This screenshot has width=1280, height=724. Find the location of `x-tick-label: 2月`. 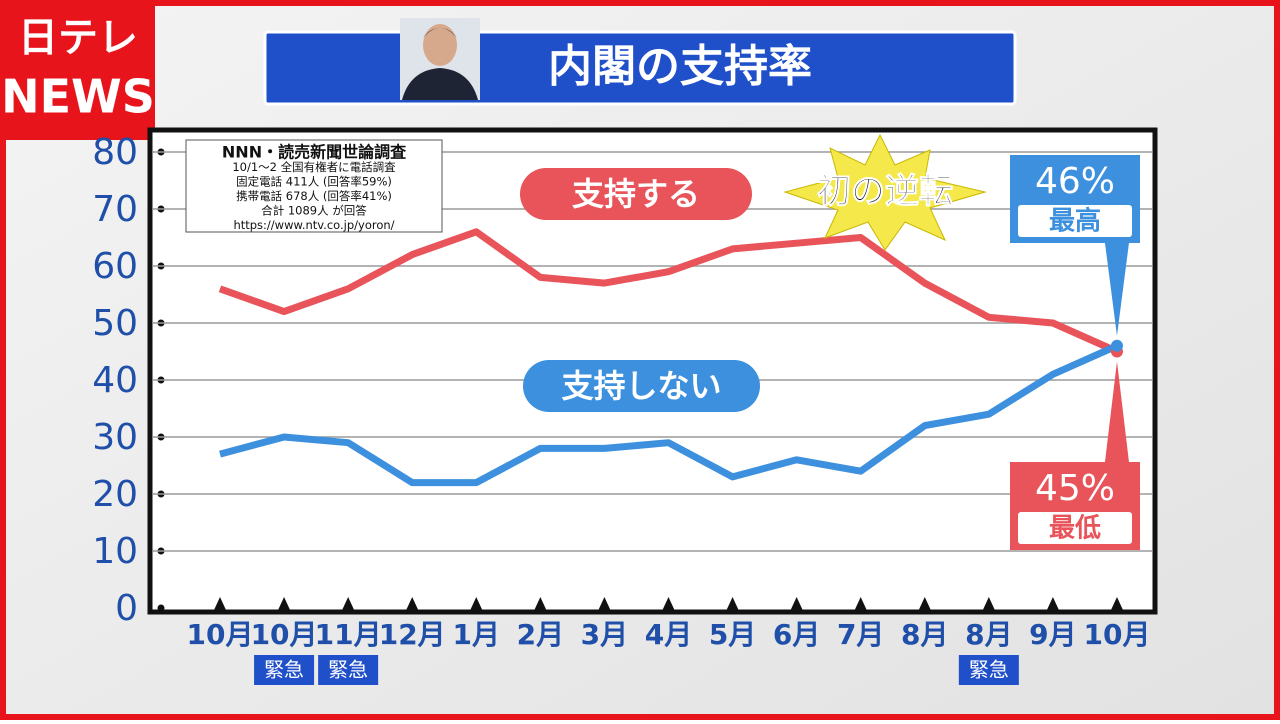

x-tick-label: 2月 is located at coordinates (540, 634).